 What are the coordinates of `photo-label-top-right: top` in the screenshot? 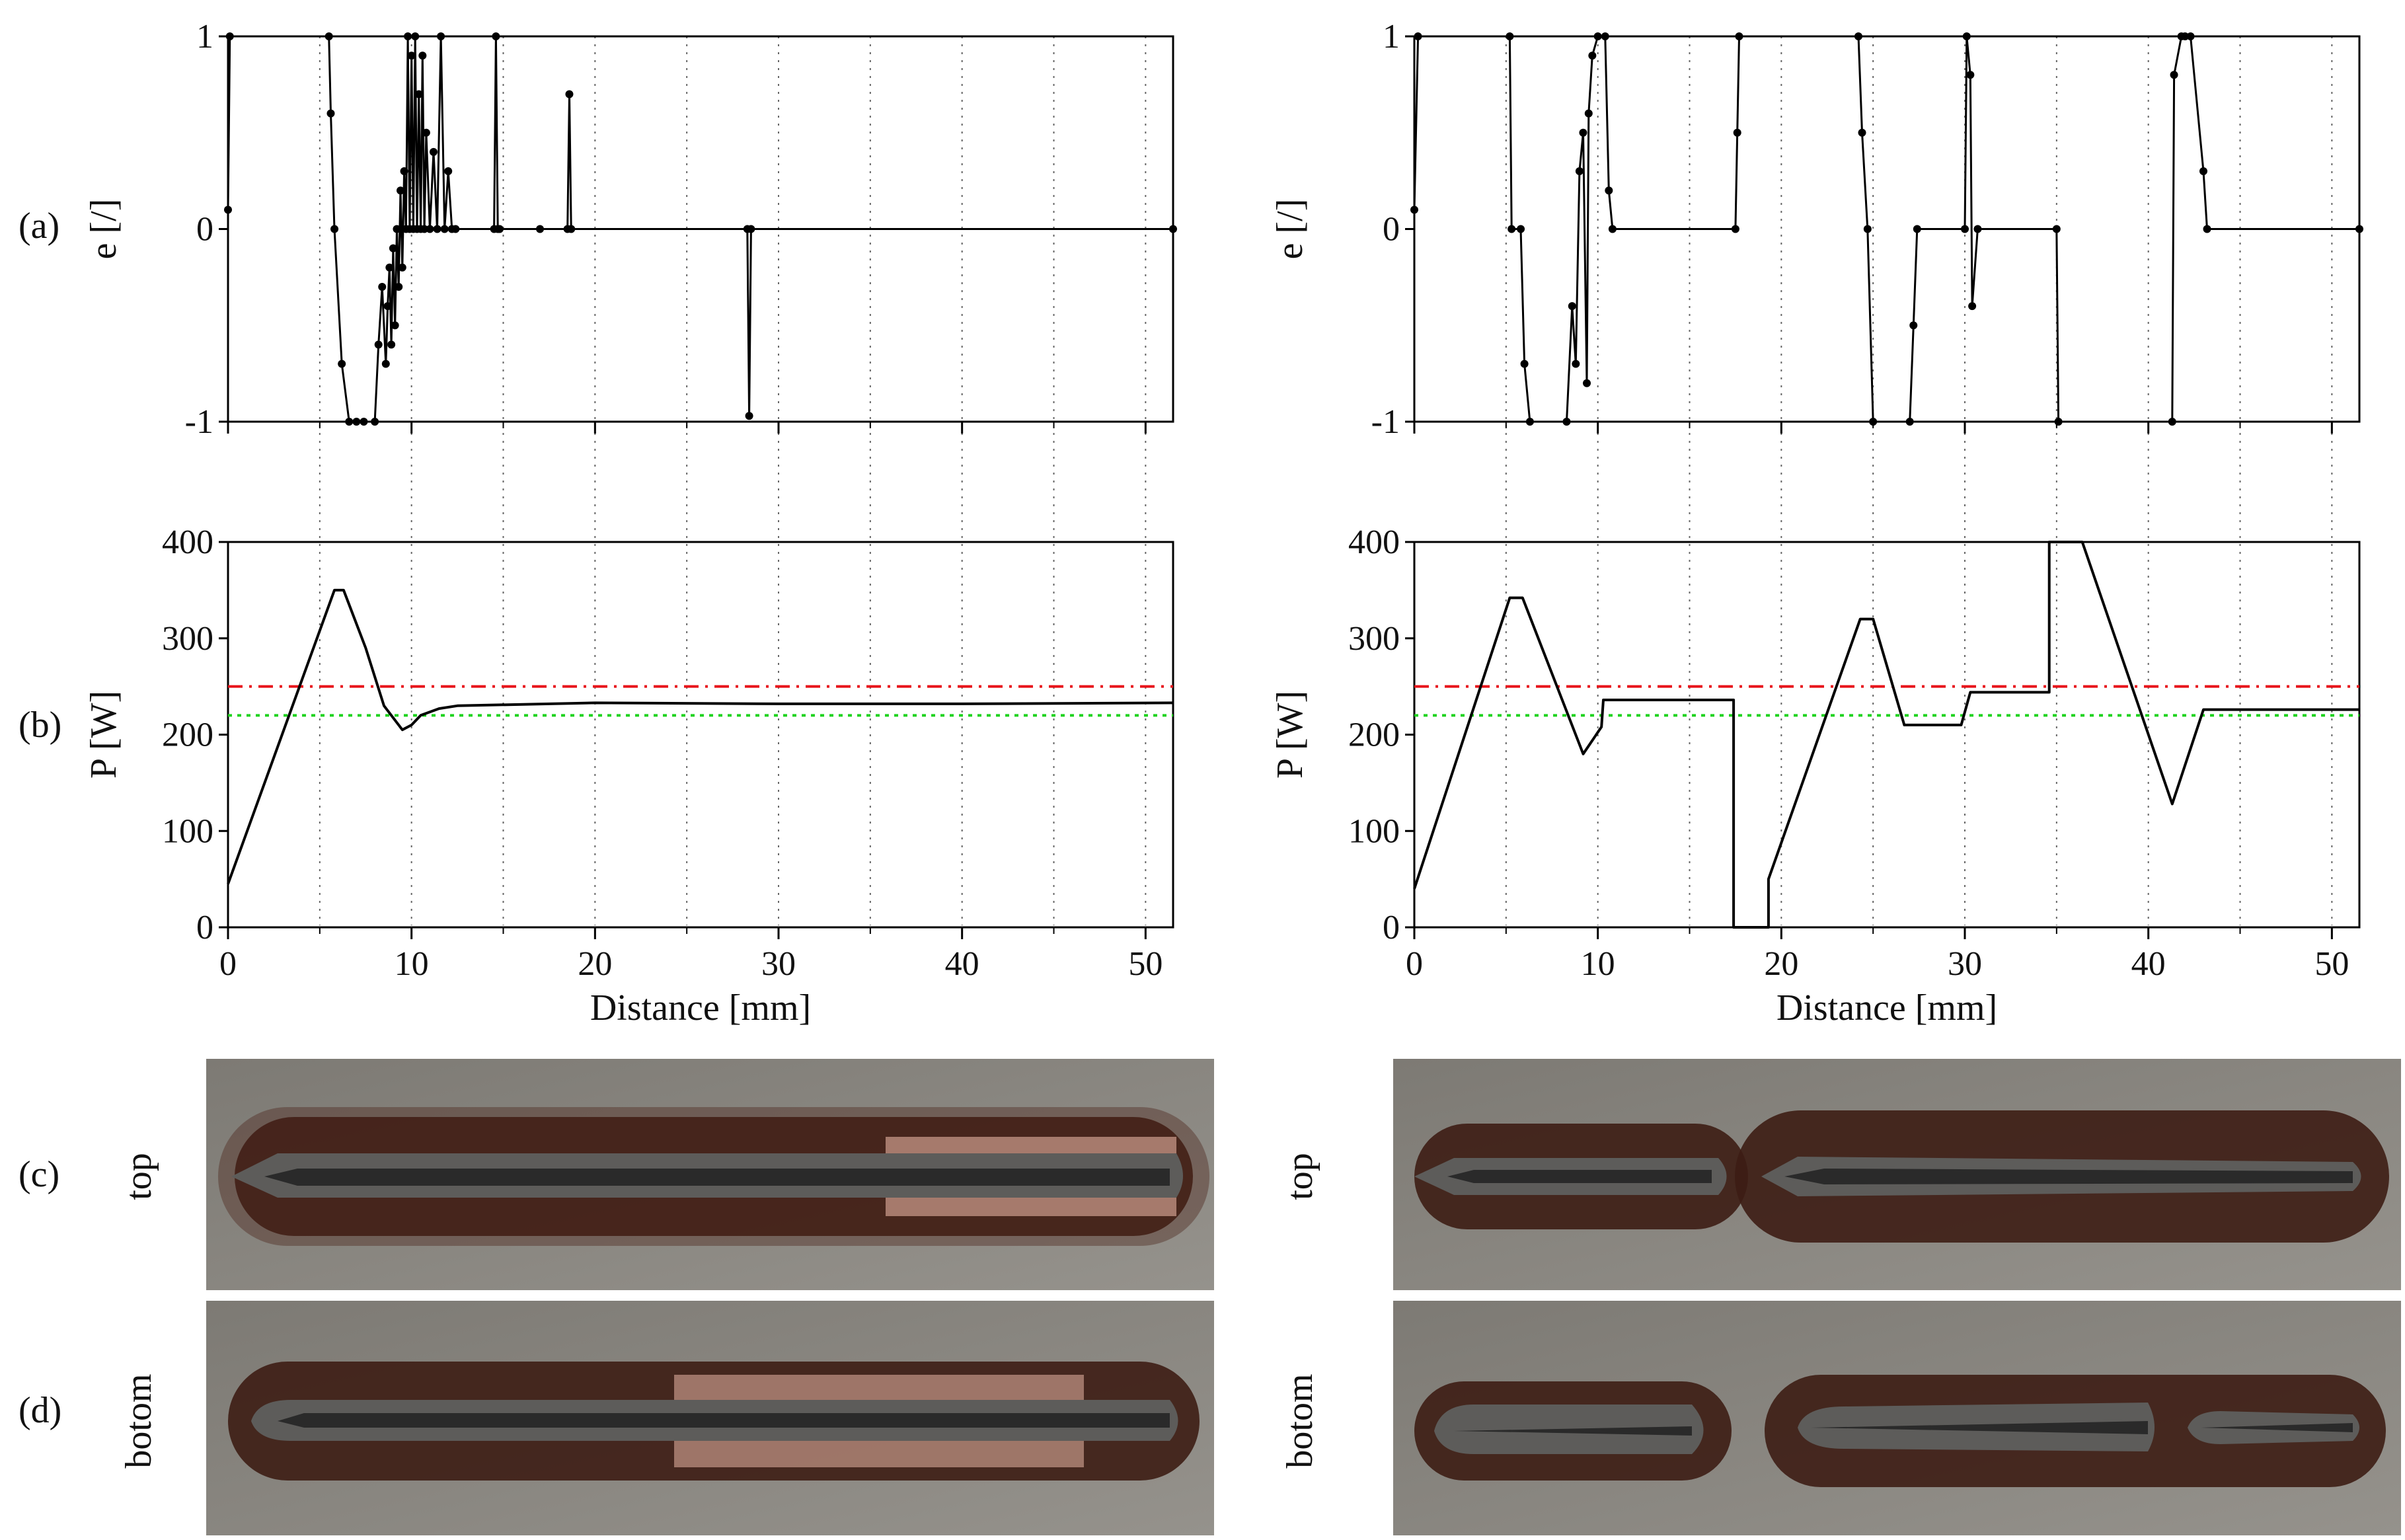 It's located at (1299, 1176).